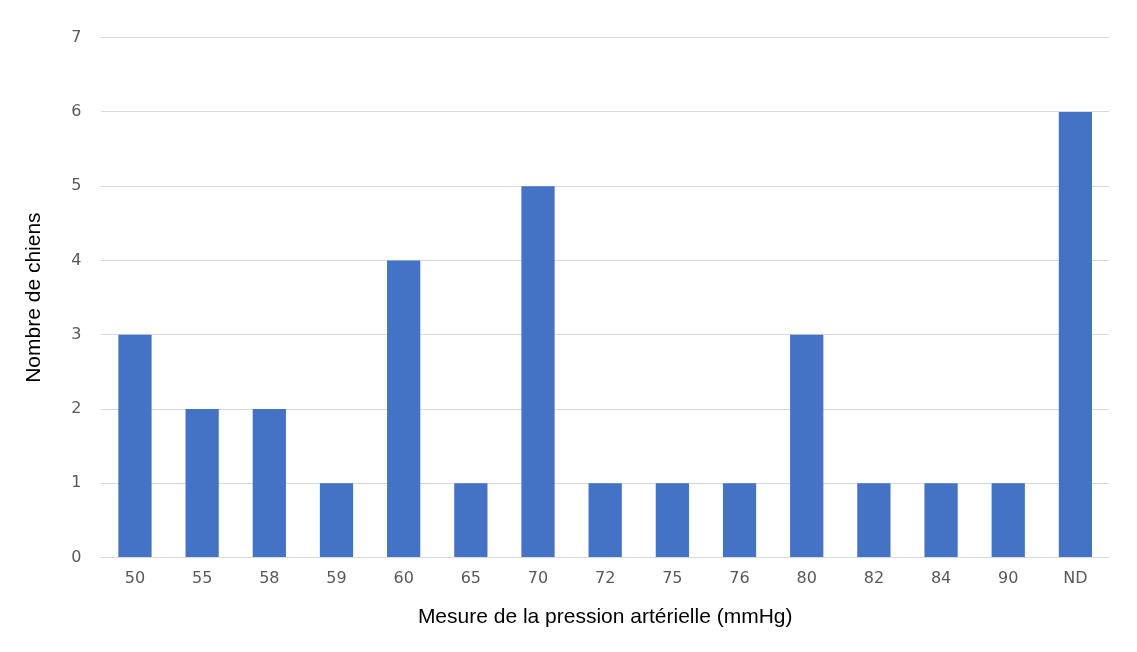 This screenshot has height=652, width=1137. I want to click on y-tick-label: 3, so click(76, 333).